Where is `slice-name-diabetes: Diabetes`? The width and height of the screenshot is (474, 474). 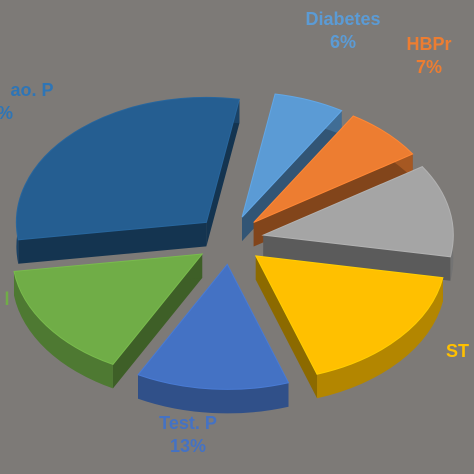 slice-name-diabetes: Diabetes is located at coordinates (343, 19).